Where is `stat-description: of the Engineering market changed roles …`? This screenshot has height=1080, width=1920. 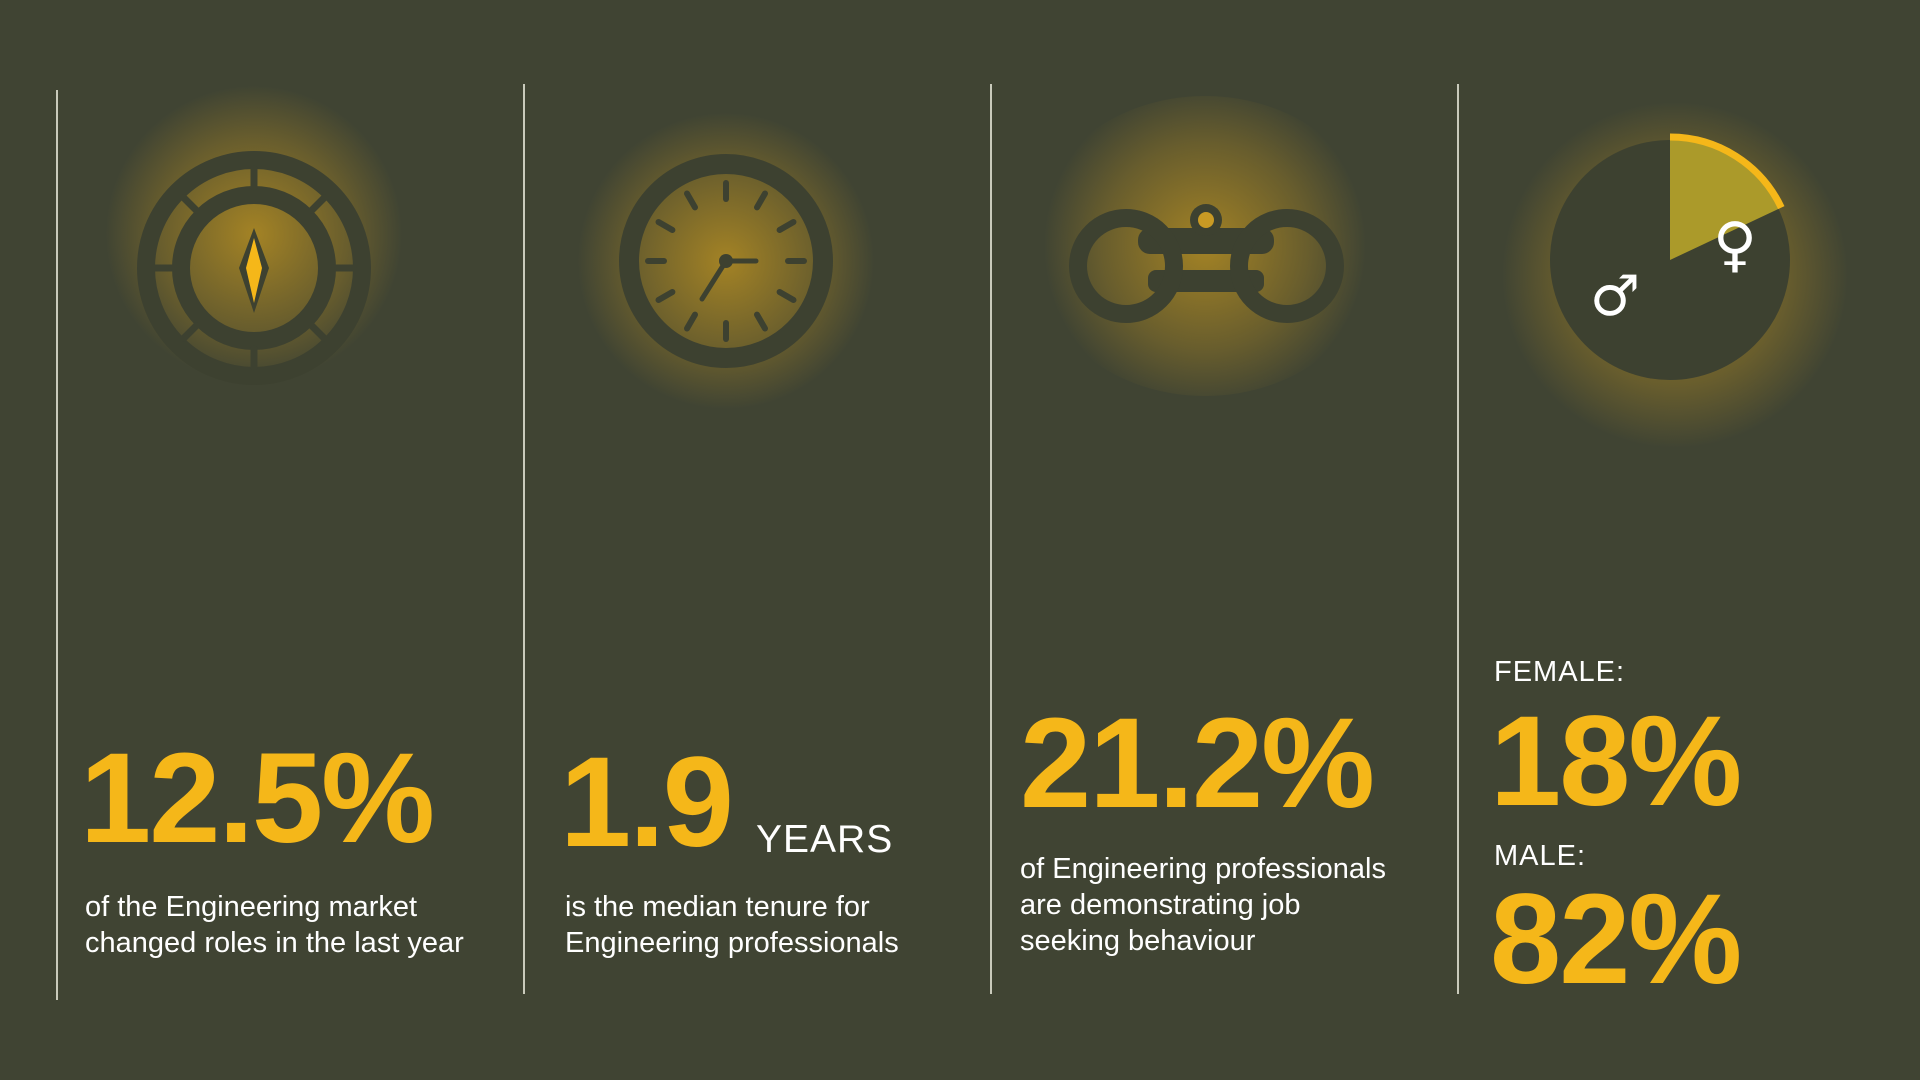 stat-description: of the Engineering market changed roles … is located at coordinates (274, 925).